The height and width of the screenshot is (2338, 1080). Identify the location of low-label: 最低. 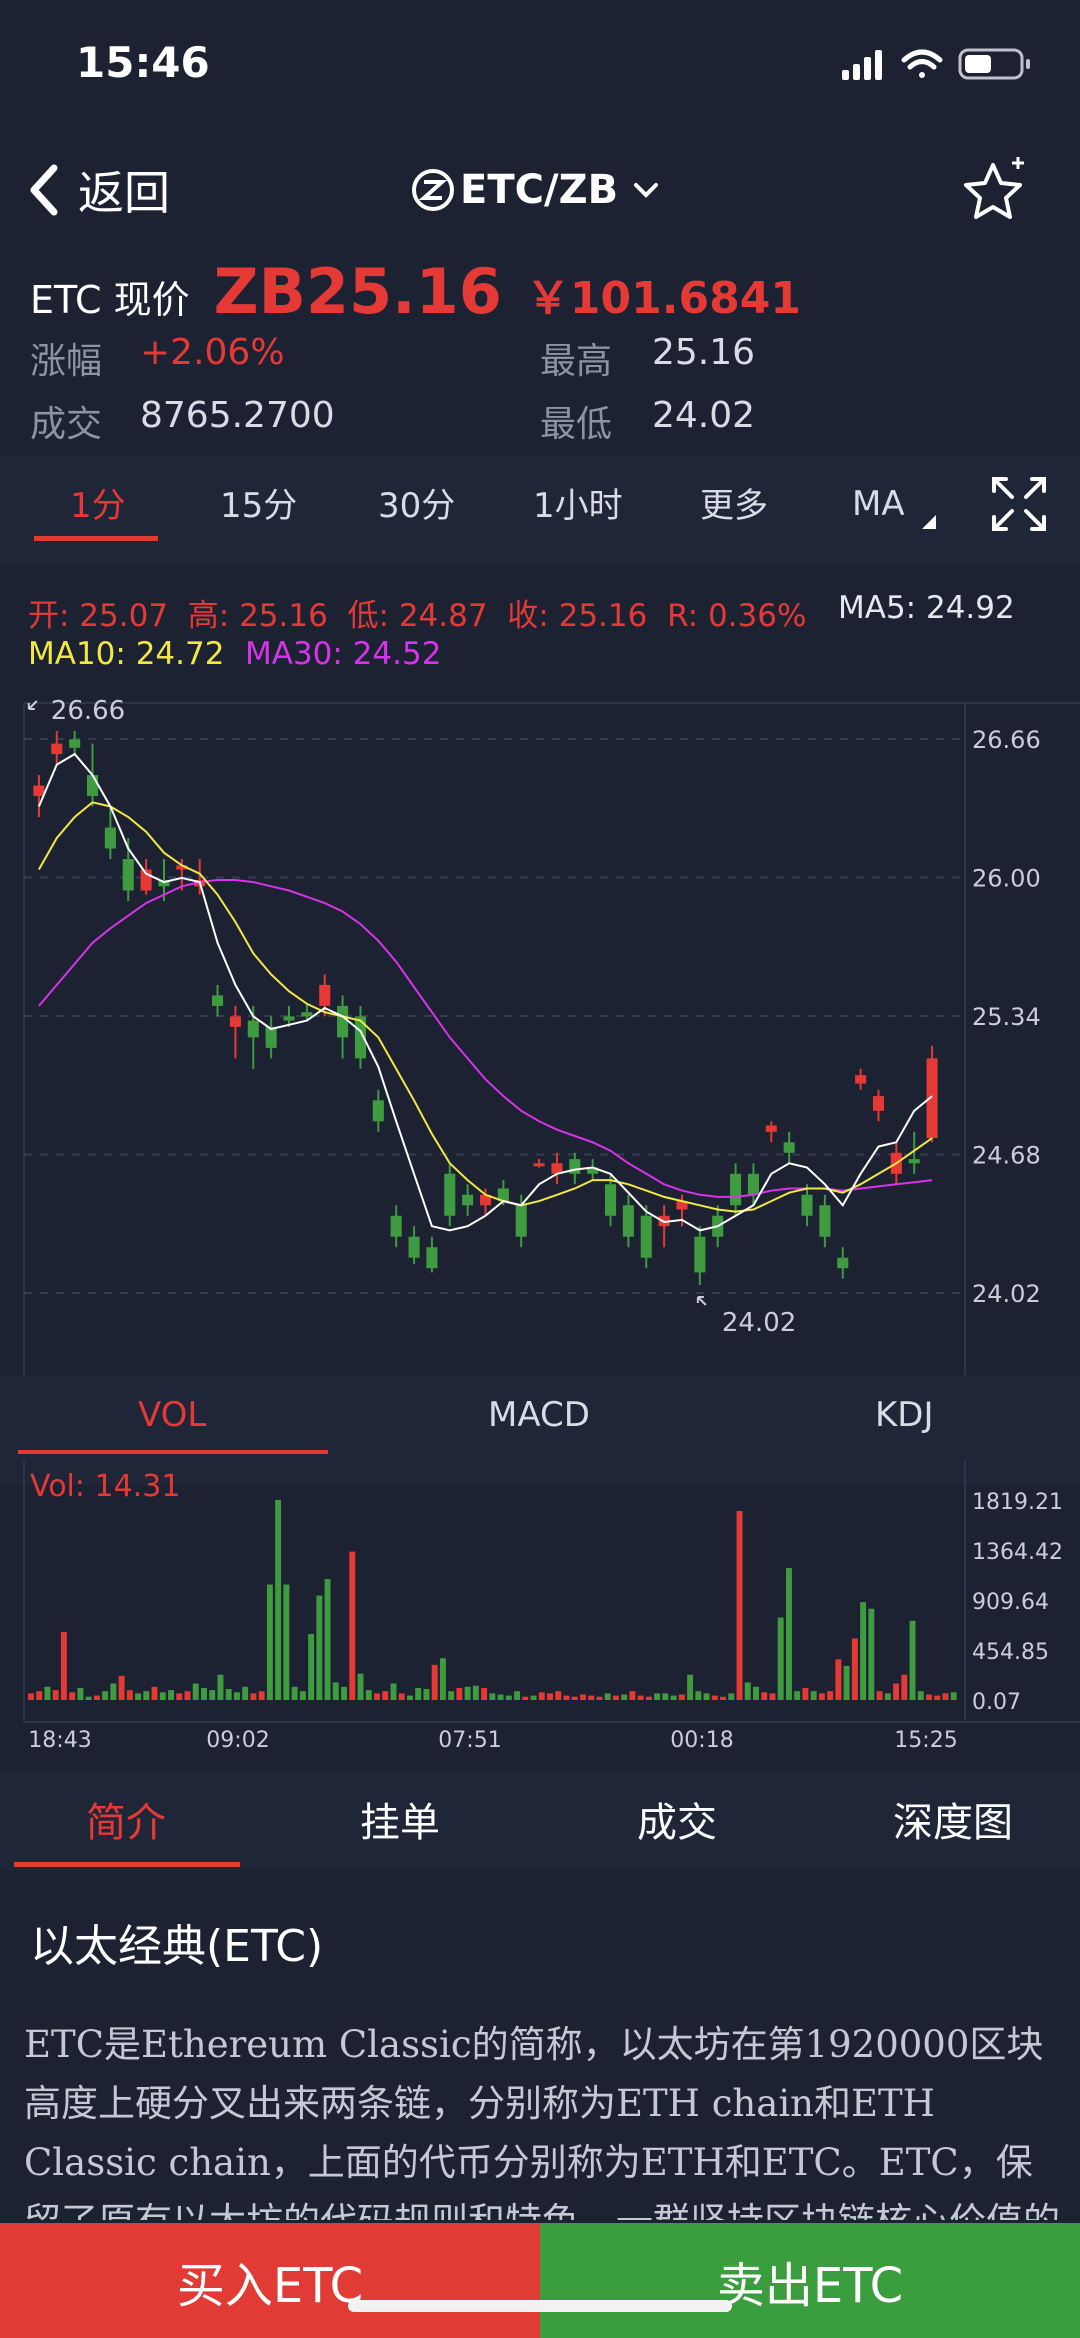
(576, 424).